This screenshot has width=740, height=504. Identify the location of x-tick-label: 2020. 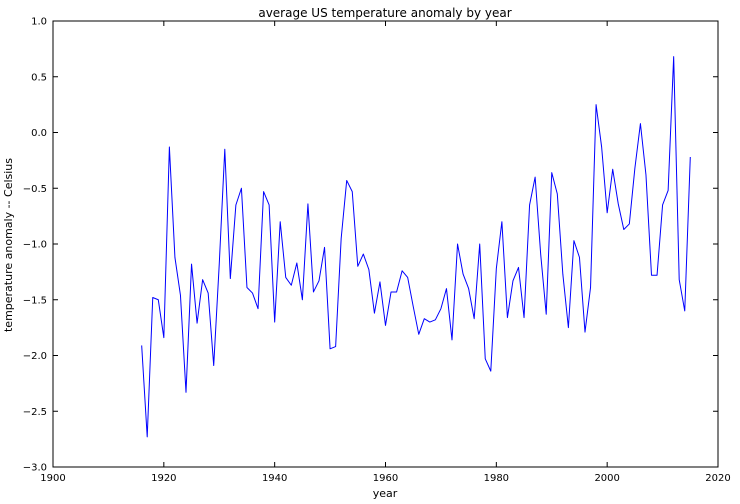
(717, 478).